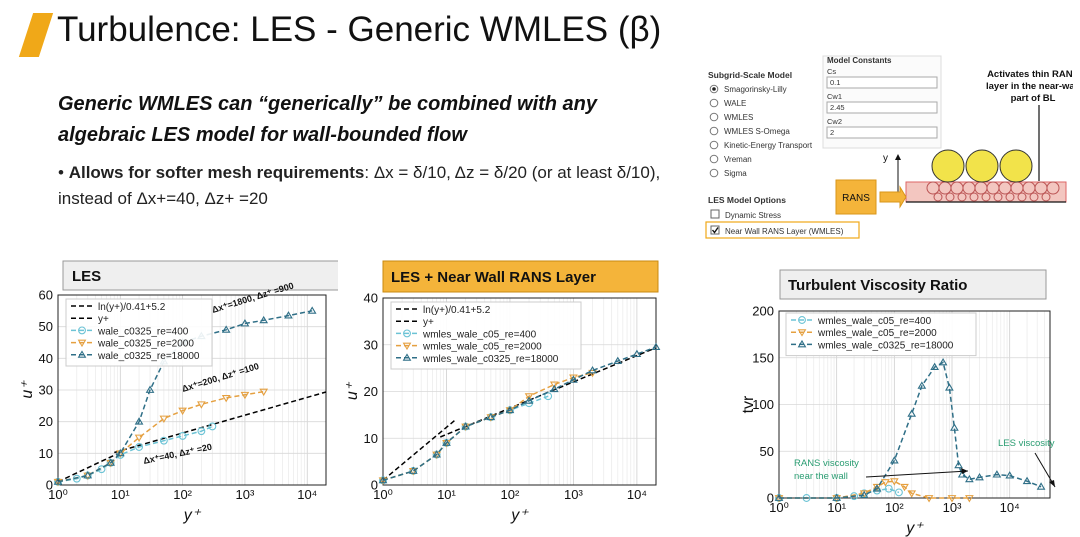 This screenshot has width=1080, height=537. I want to click on sgs-option-wale: WALE, so click(727, 103).